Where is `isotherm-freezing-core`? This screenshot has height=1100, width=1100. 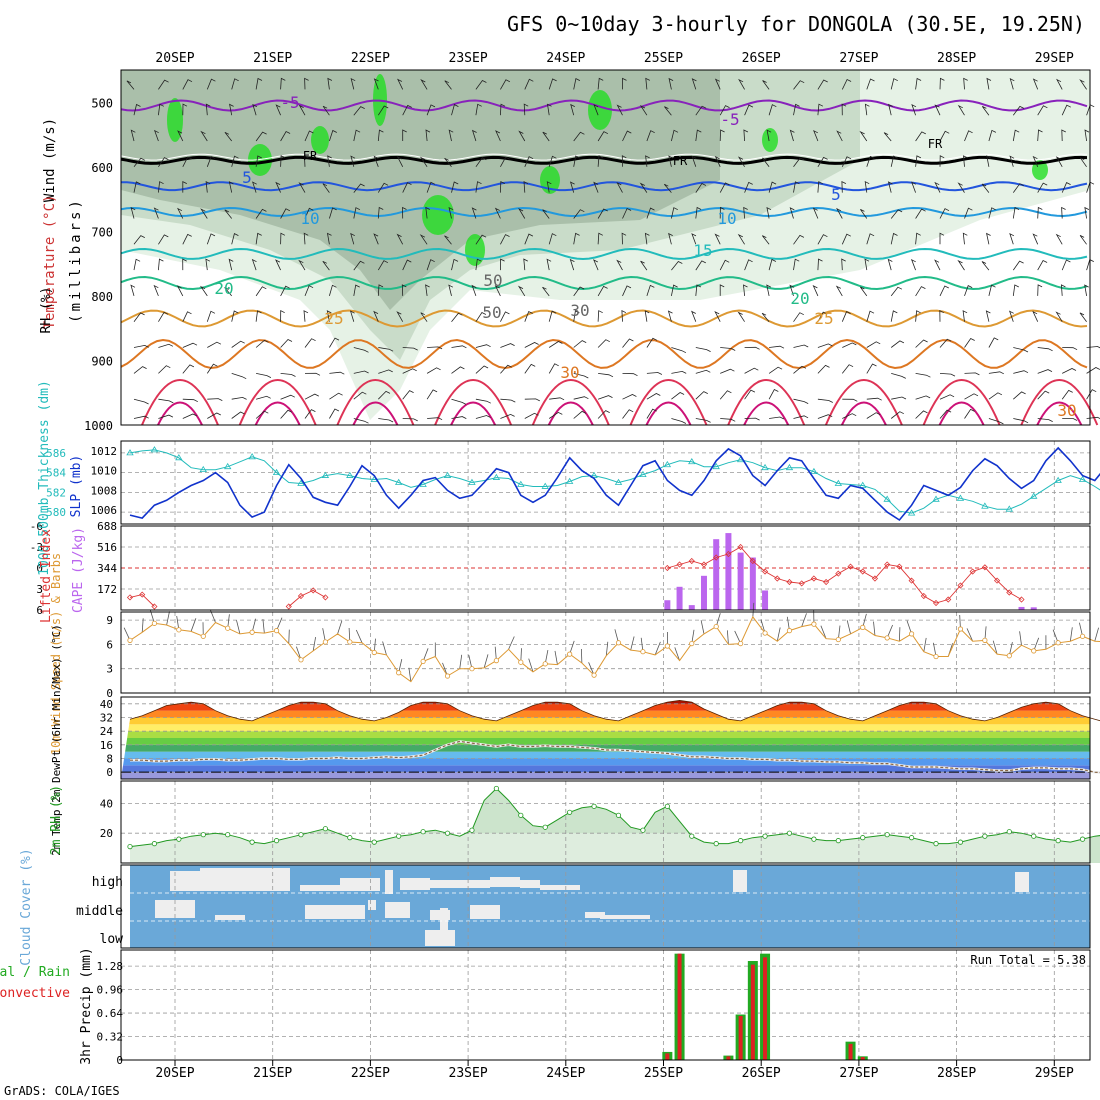
isotherm-freezing-core is located at coordinates (604, 157).